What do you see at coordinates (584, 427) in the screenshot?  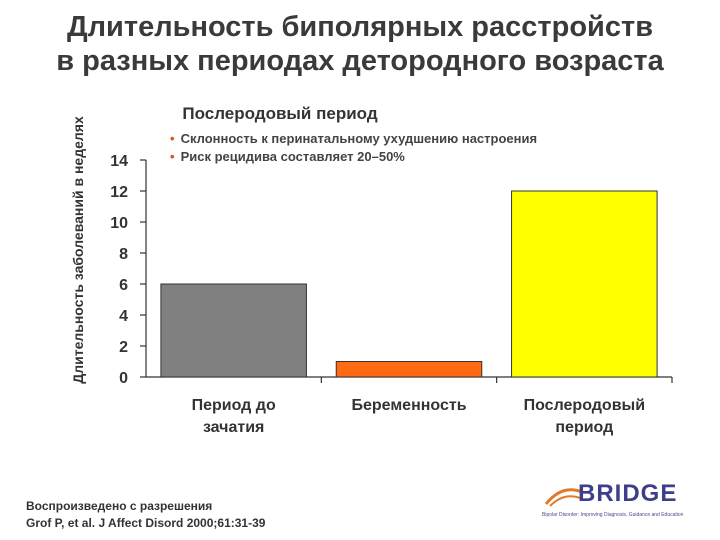 I see `x-category-label: период` at bounding box center [584, 427].